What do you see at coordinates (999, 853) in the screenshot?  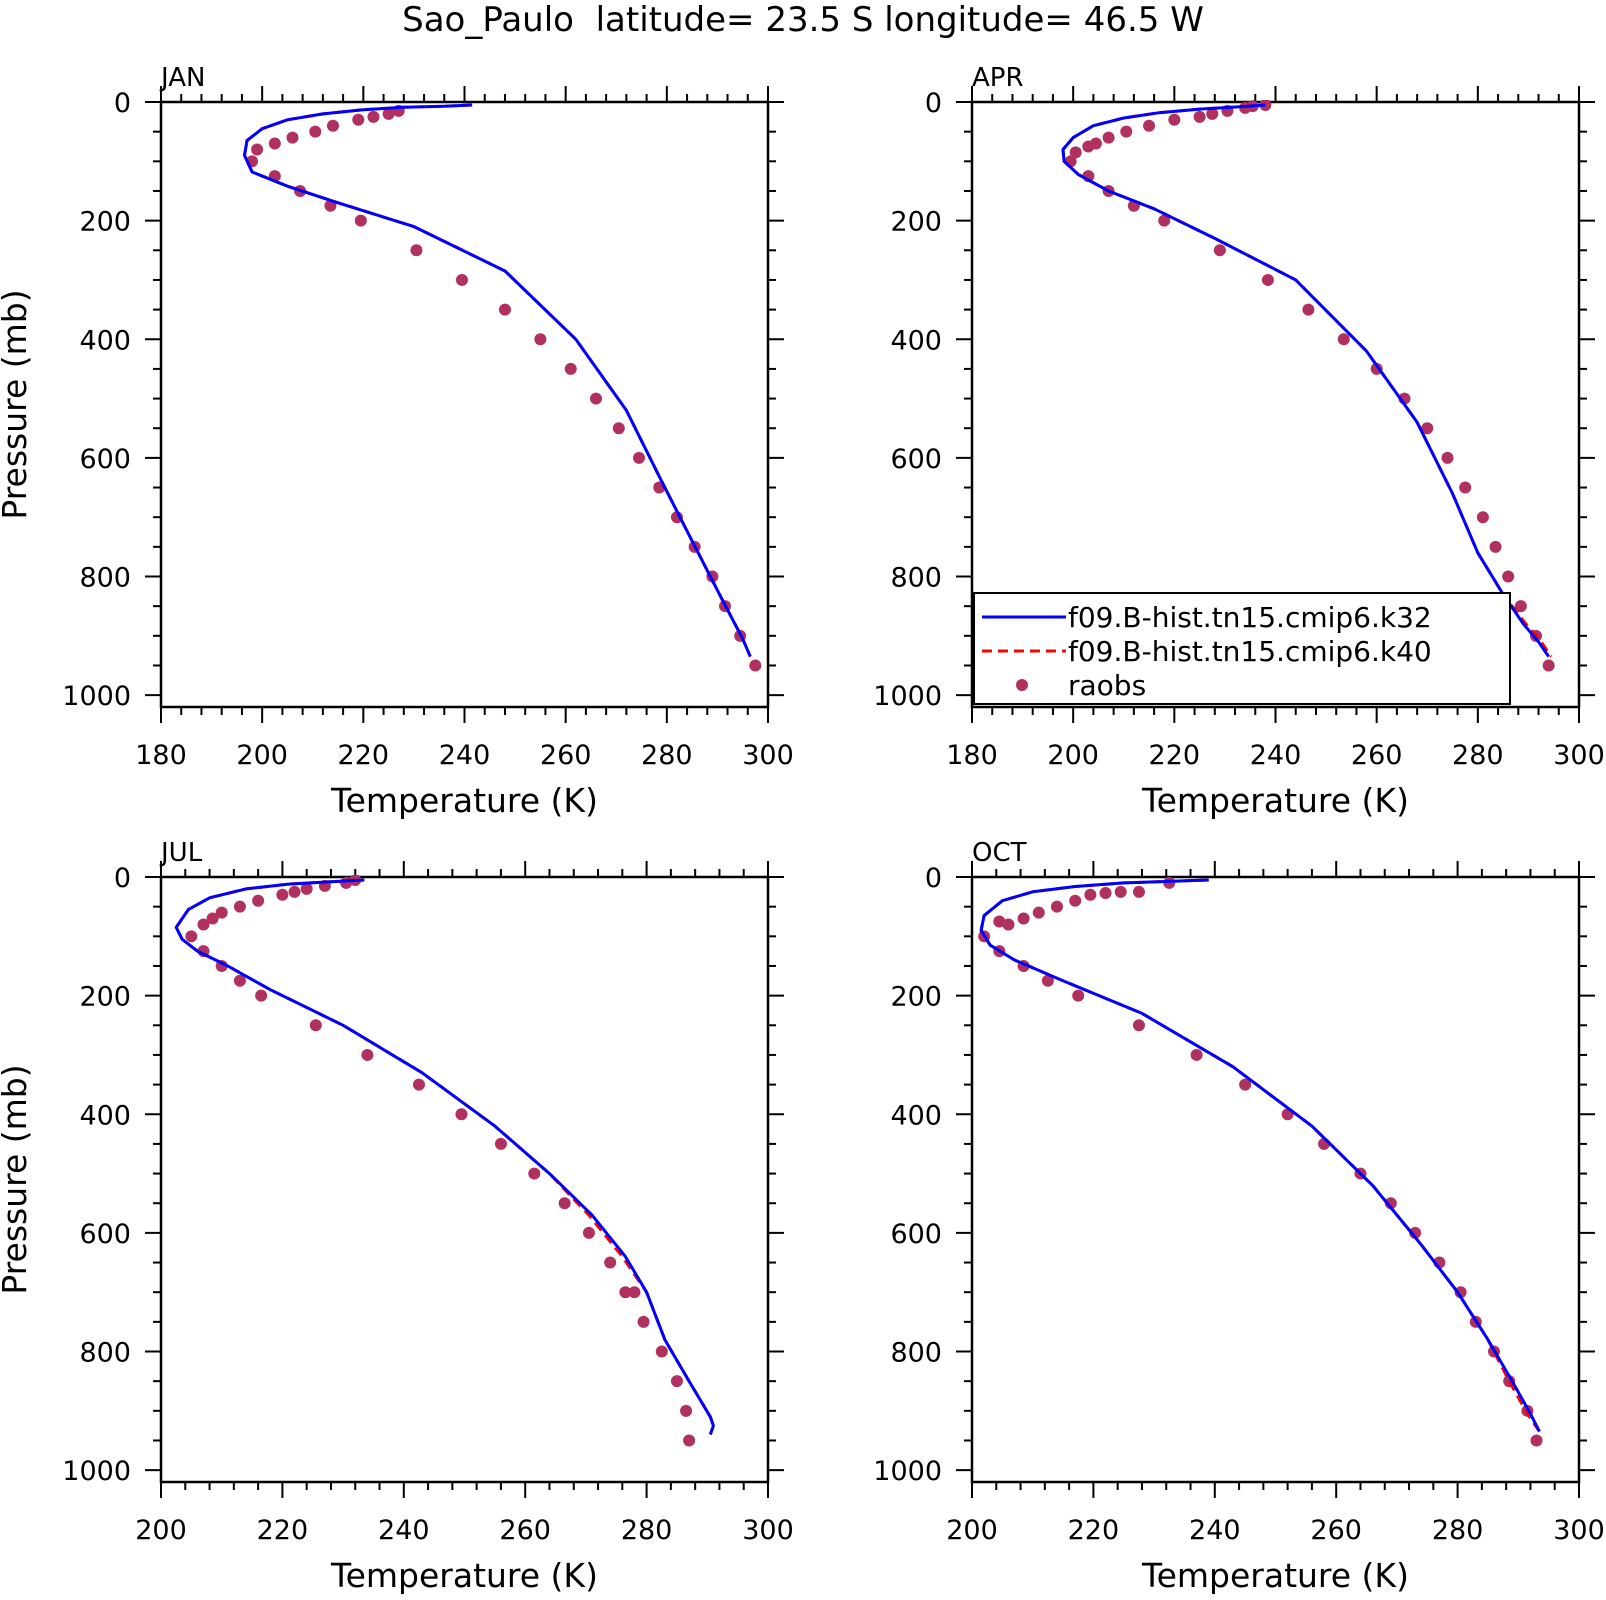 I see `panel-label: OCT` at bounding box center [999, 853].